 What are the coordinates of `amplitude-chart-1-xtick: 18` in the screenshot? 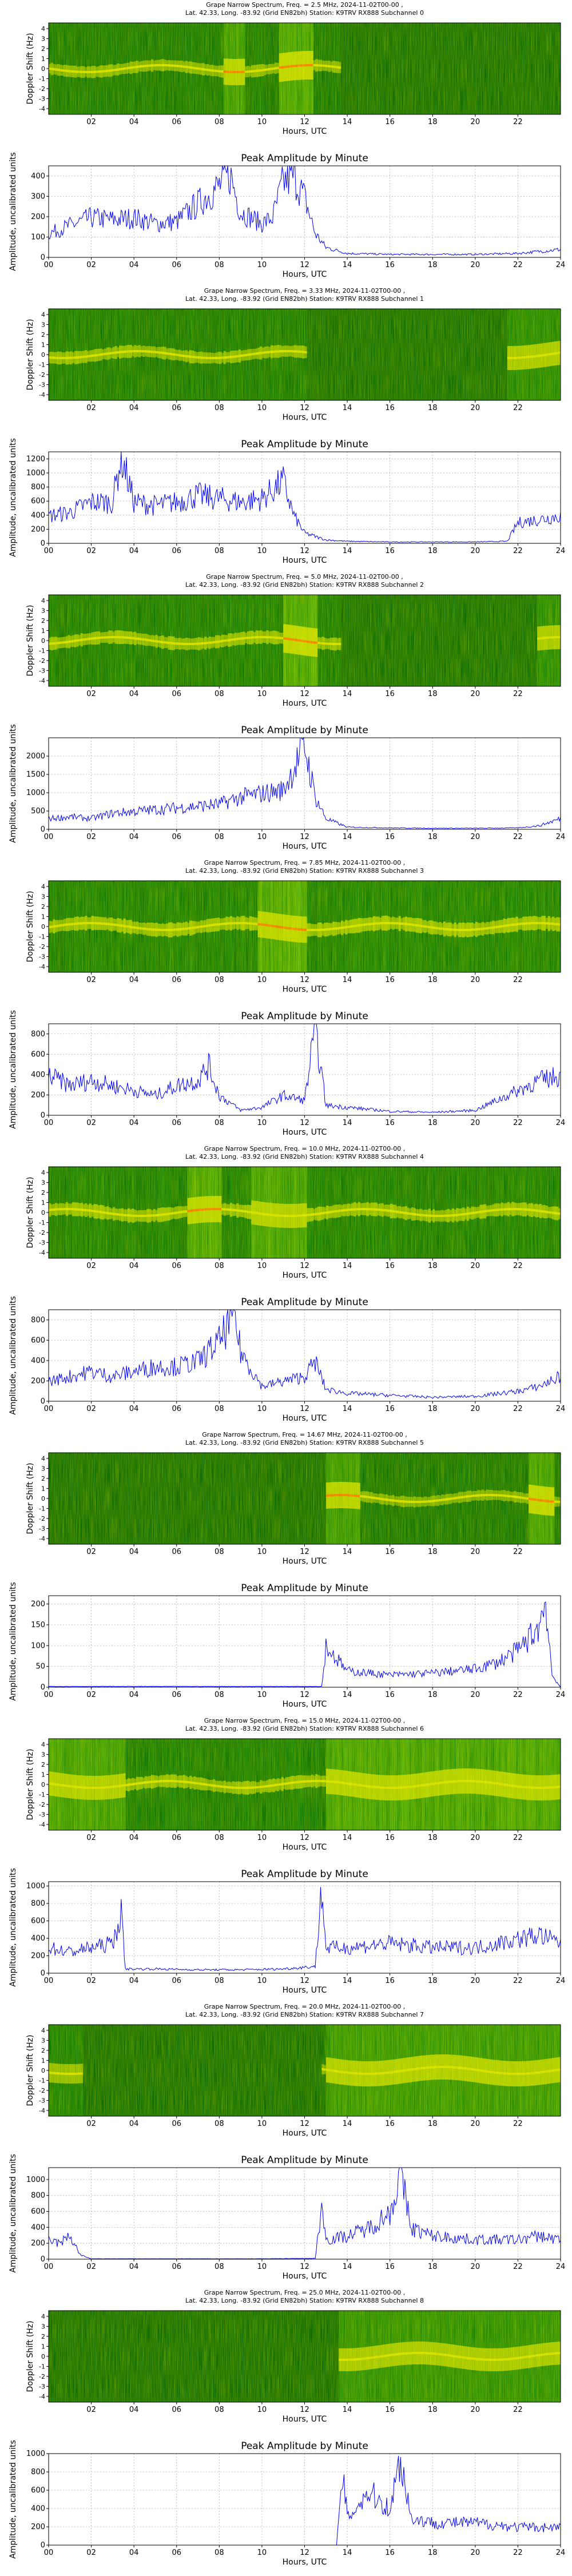 It's located at (433, 551).